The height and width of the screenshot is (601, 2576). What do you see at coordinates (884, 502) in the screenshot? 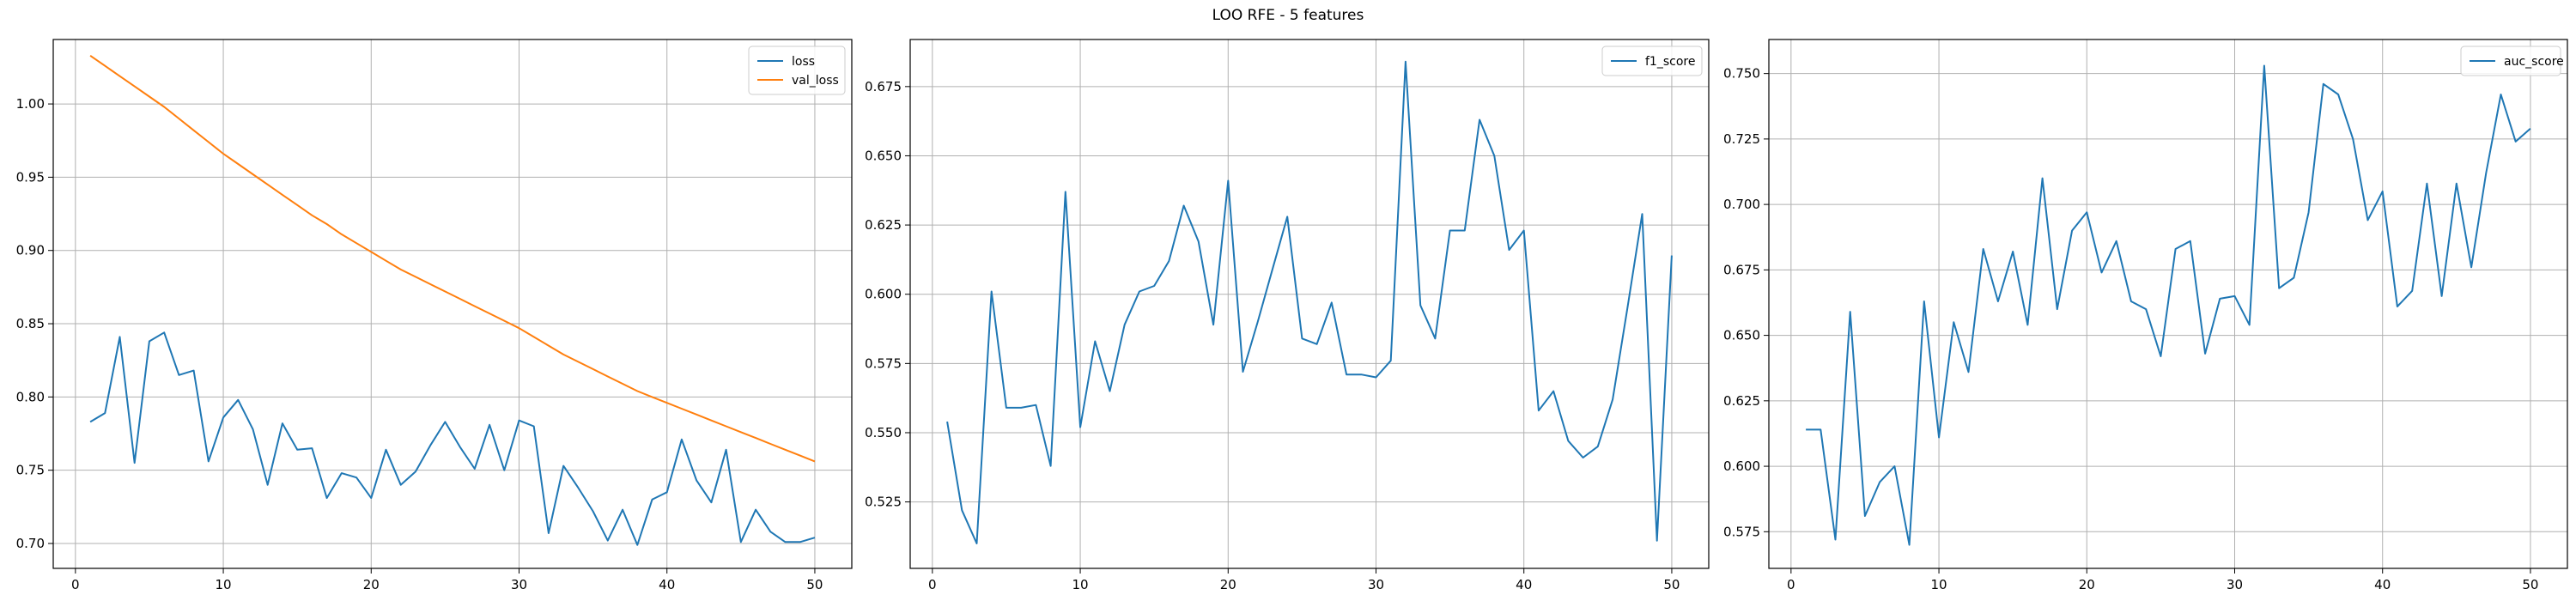
I see `y-tick-label: 0.525` at bounding box center [884, 502].